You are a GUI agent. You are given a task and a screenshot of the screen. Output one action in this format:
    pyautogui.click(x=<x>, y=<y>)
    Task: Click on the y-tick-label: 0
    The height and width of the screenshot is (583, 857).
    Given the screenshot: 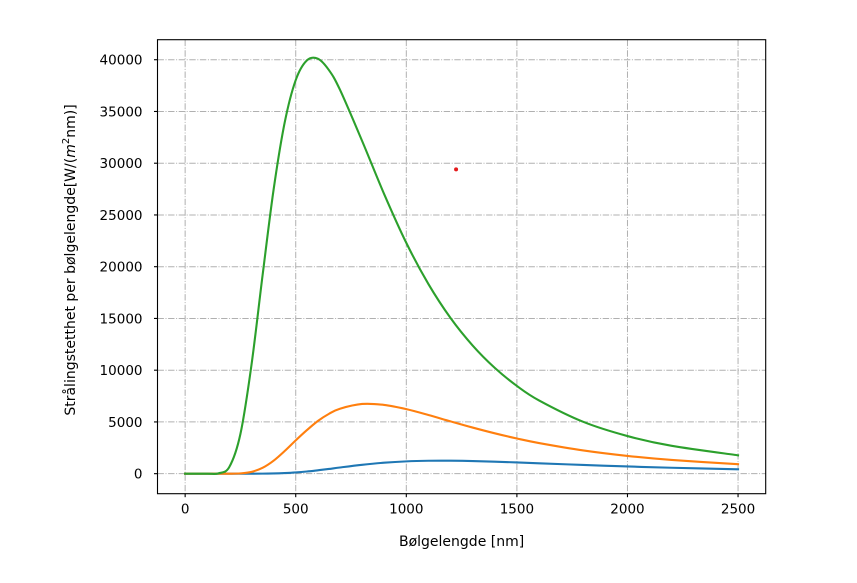 What is the action you would take?
    pyautogui.click(x=138, y=475)
    